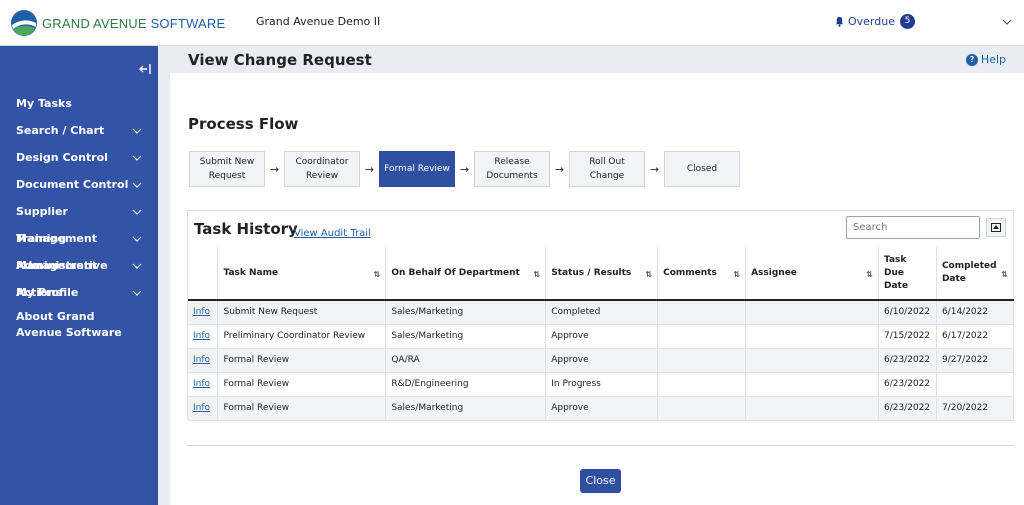 The width and height of the screenshot is (1024, 505). I want to click on column-label: Task Due Date, so click(895, 272).